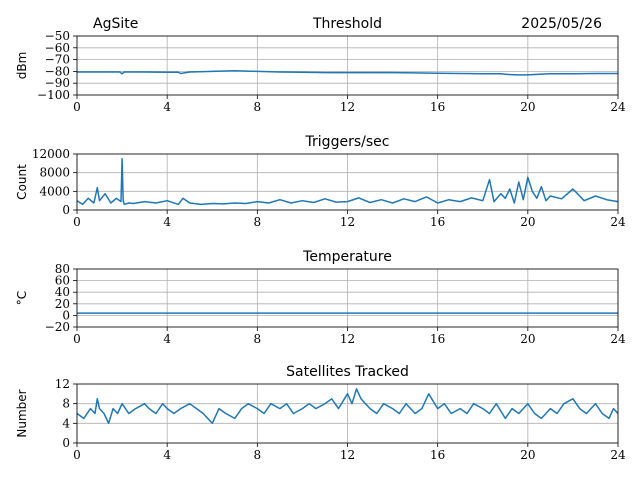  I want to click on y-tick-label: 8, so click(66, 404).